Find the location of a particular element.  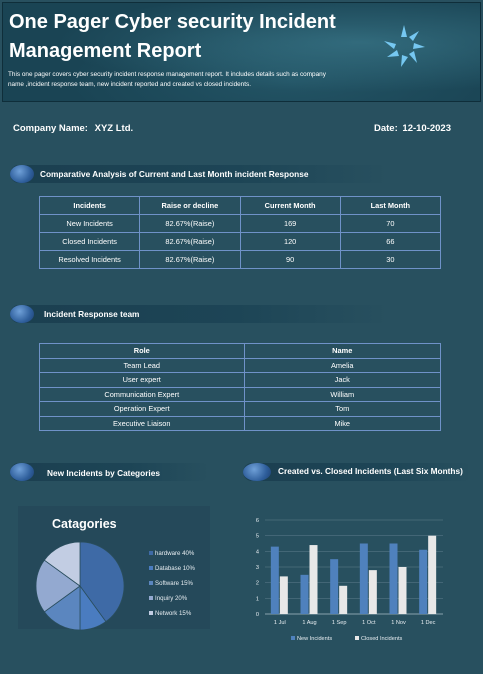

x-tick-label: 1 Sep is located at coordinates (339, 623).